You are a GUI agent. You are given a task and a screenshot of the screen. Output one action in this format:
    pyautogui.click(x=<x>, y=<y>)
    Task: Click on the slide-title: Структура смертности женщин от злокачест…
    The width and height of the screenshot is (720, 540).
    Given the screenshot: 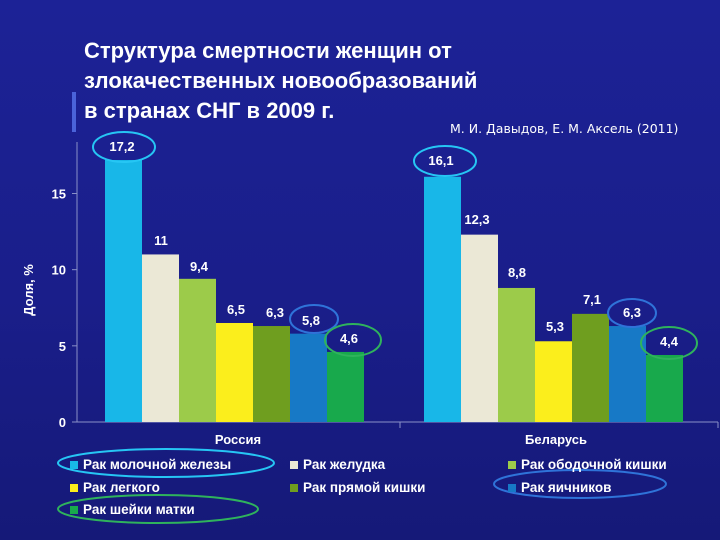 What is the action you would take?
    pyautogui.click(x=364, y=81)
    